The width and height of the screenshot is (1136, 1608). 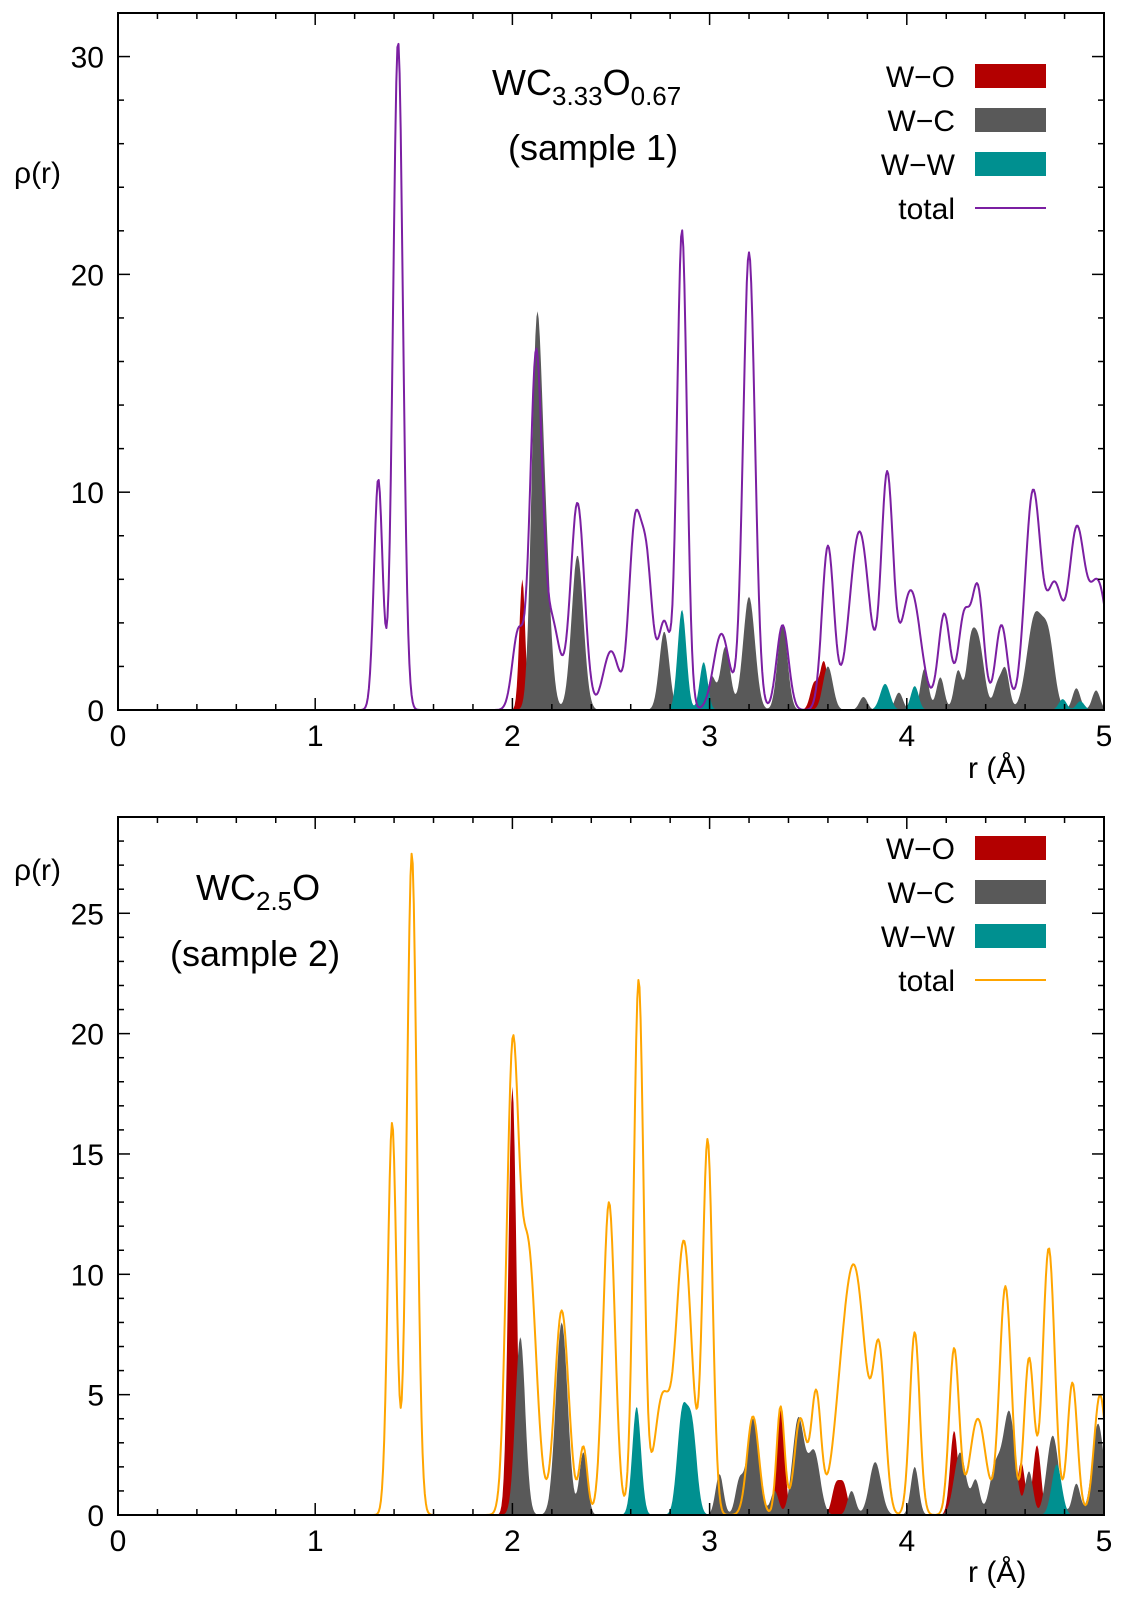 What do you see at coordinates (1010, 76) in the screenshot?
I see `legend-swatch-w-o-top` at bounding box center [1010, 76].